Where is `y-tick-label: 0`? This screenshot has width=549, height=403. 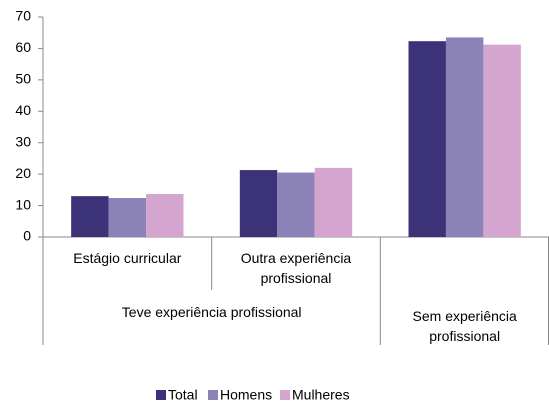 y-tick-label: 0 is located at coordinates (27, 236).